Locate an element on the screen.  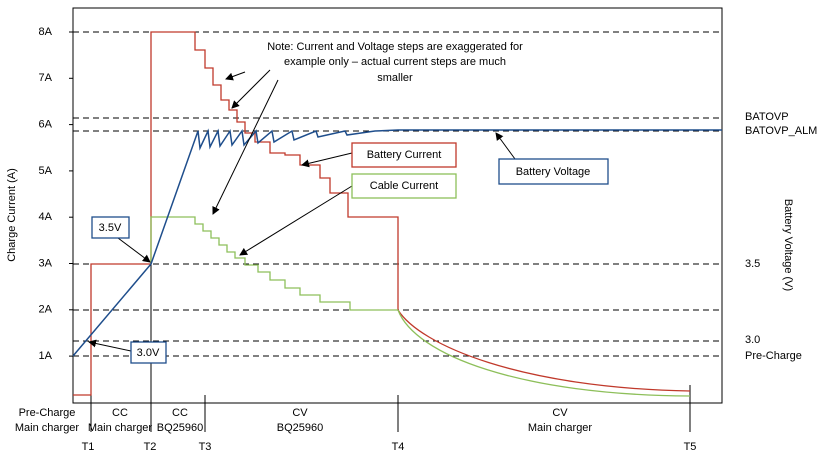
time-label: T2 is located at coordinates (150, 447).